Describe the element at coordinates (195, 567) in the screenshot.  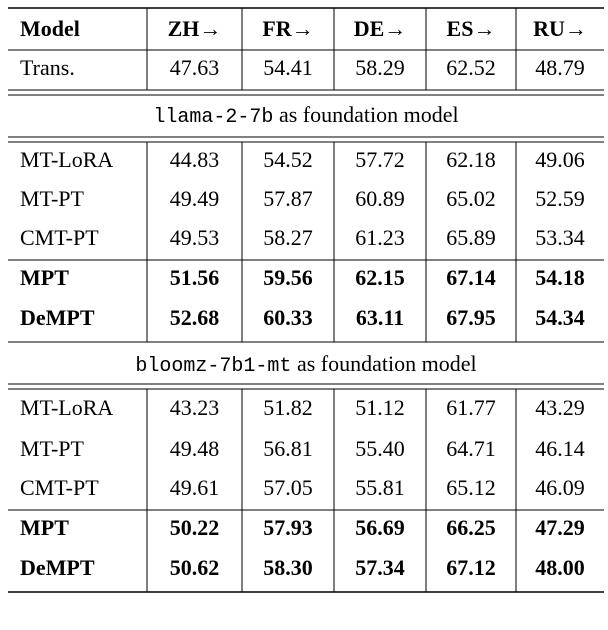
I see `cell: 50.62` at that location.